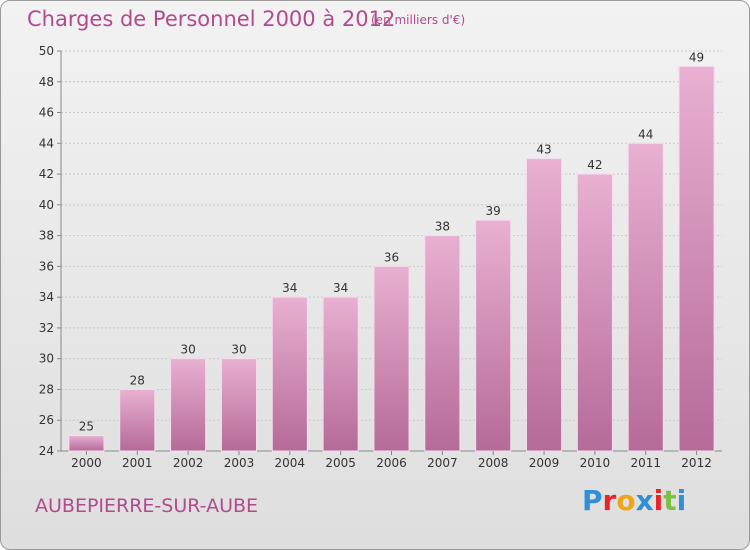 The image size is (750, 550). I want to click on y-tick-label: 44, so click(46, 143).